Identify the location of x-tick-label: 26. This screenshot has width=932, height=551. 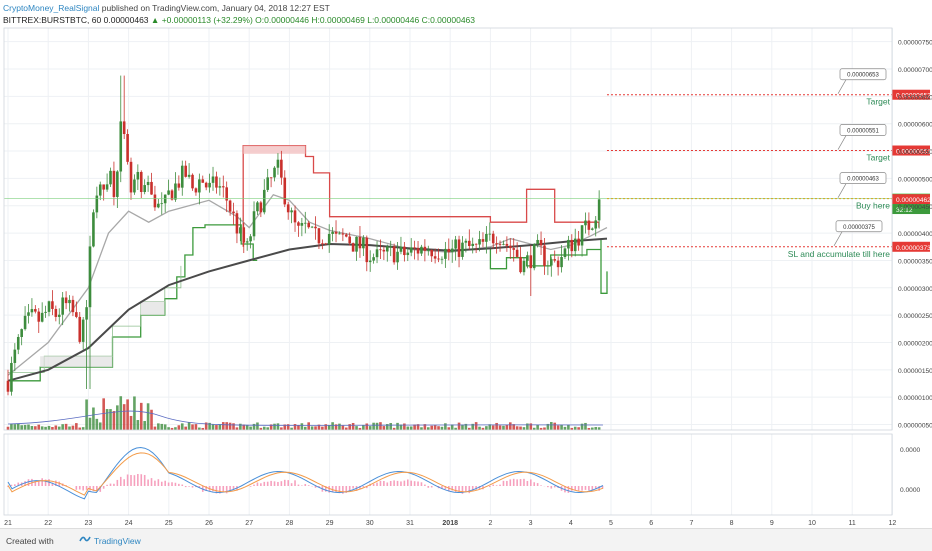
(209, 523).